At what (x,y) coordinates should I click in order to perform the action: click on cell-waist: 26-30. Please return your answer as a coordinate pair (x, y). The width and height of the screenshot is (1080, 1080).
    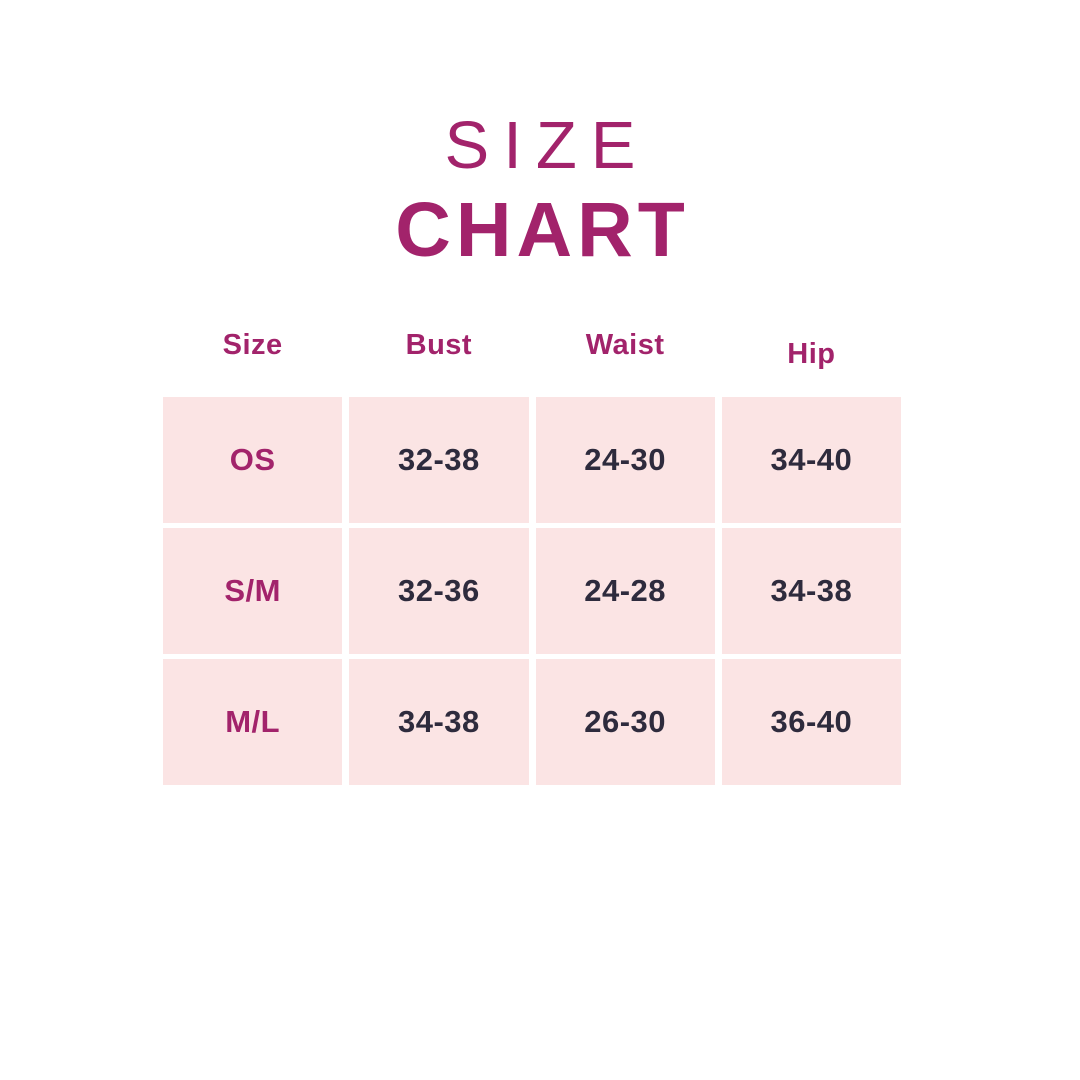
    Looking at the image, I should click on (625, 722).